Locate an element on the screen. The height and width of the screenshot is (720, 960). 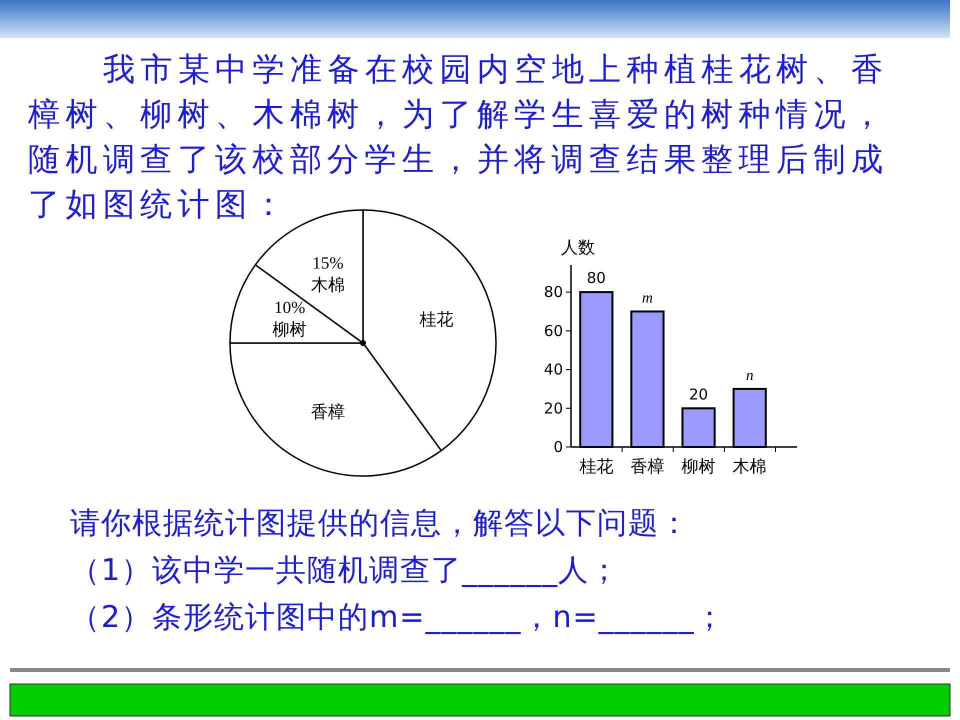
x-tick-label: 桂花 is located at coordinates (596, 467).